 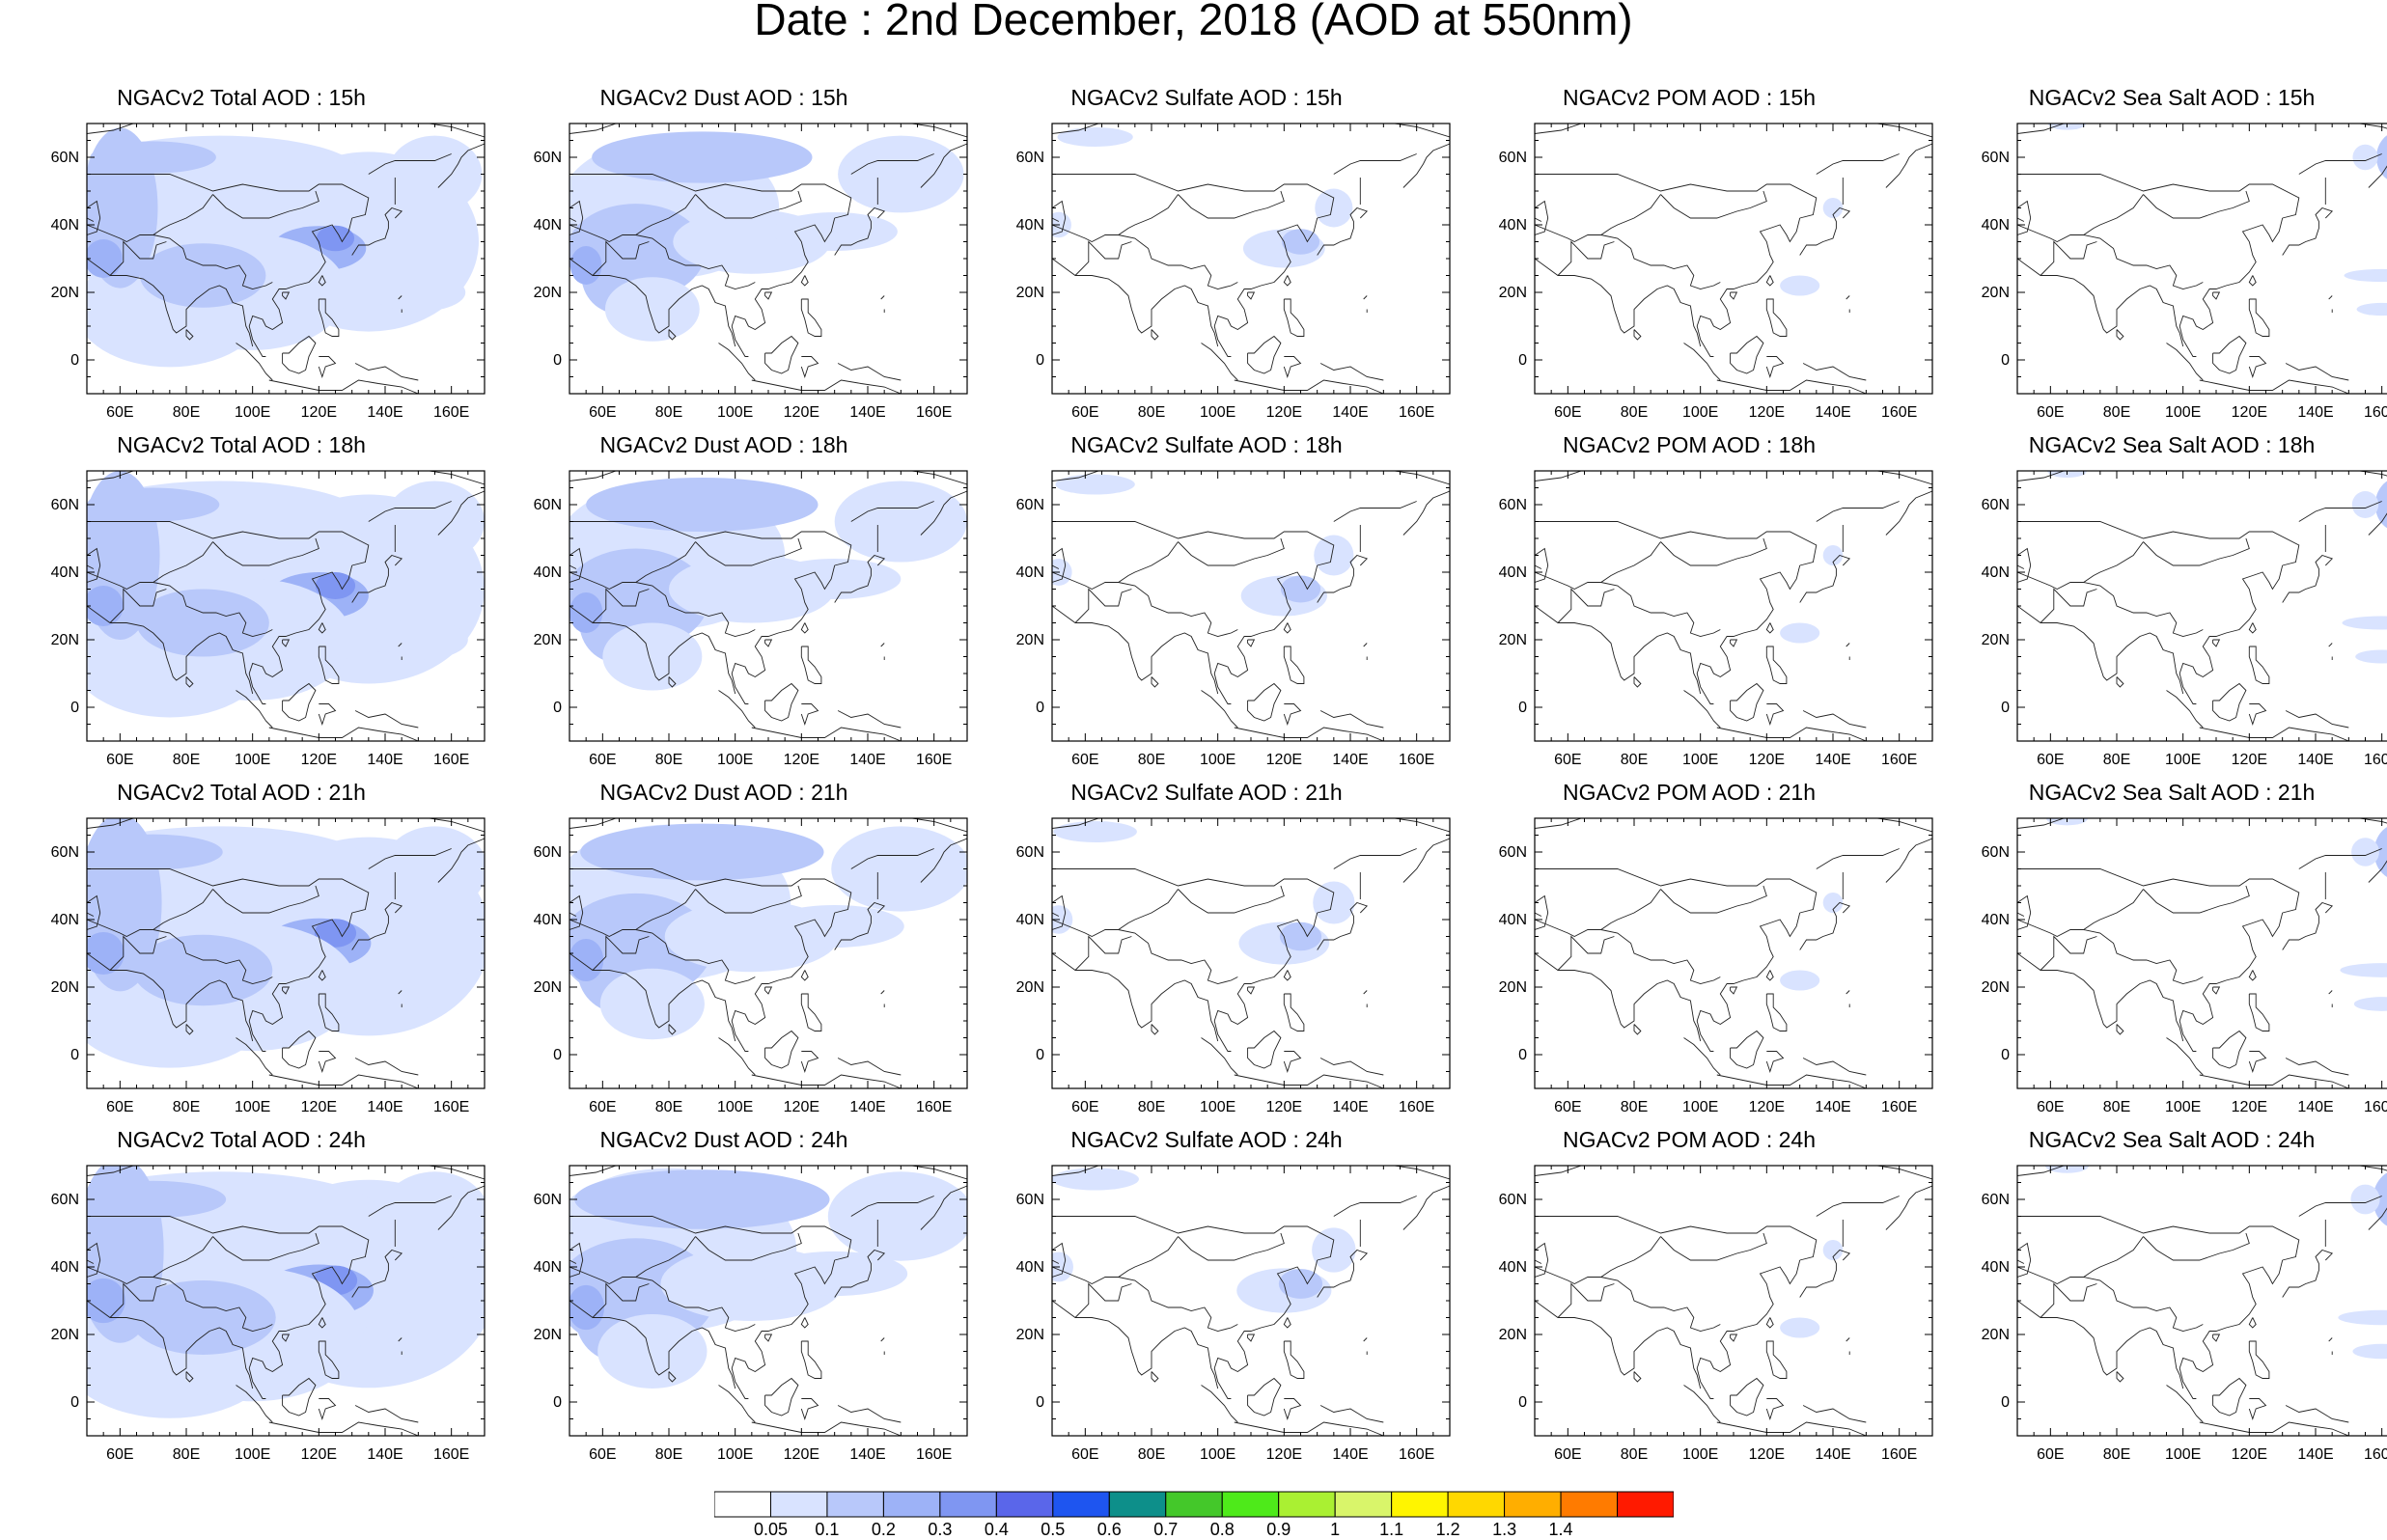 I want to click on lat-tick-label: 0, so click(x=1040, y=708).